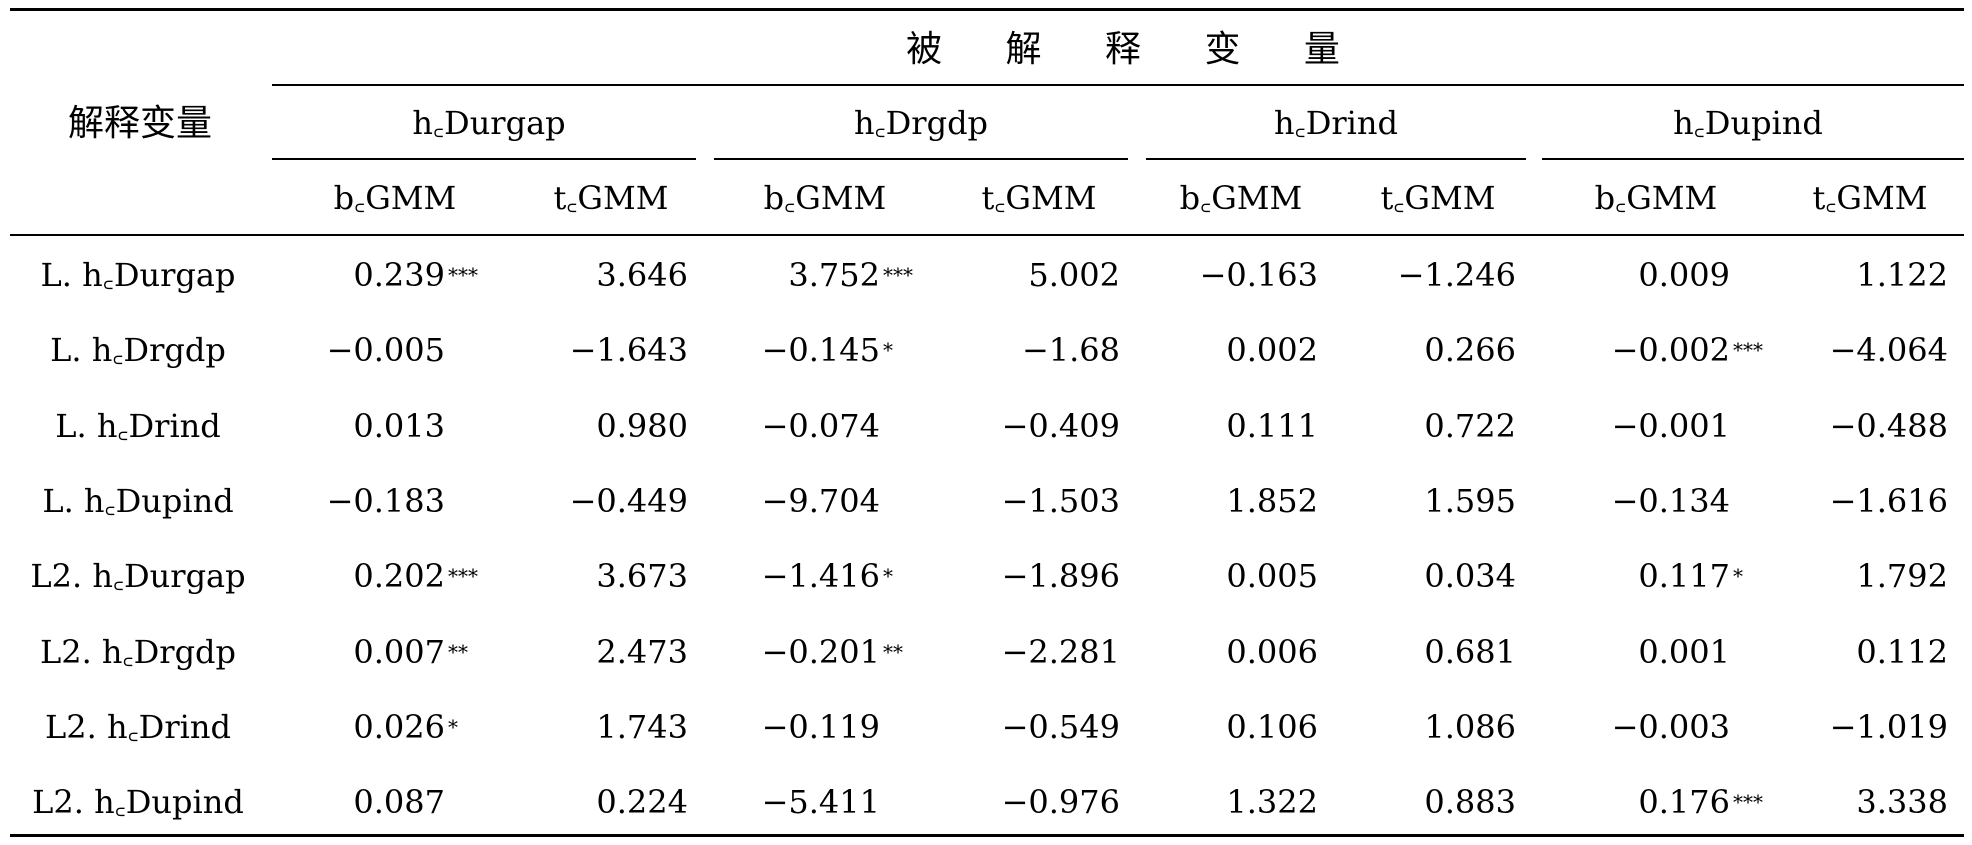 The width and height of the screenshot is (1972, 845). What do you see at coordinates (1670, 350) in the screenshot?
I see `coef-cell: −0.002` at bounding box center [1670, 350].